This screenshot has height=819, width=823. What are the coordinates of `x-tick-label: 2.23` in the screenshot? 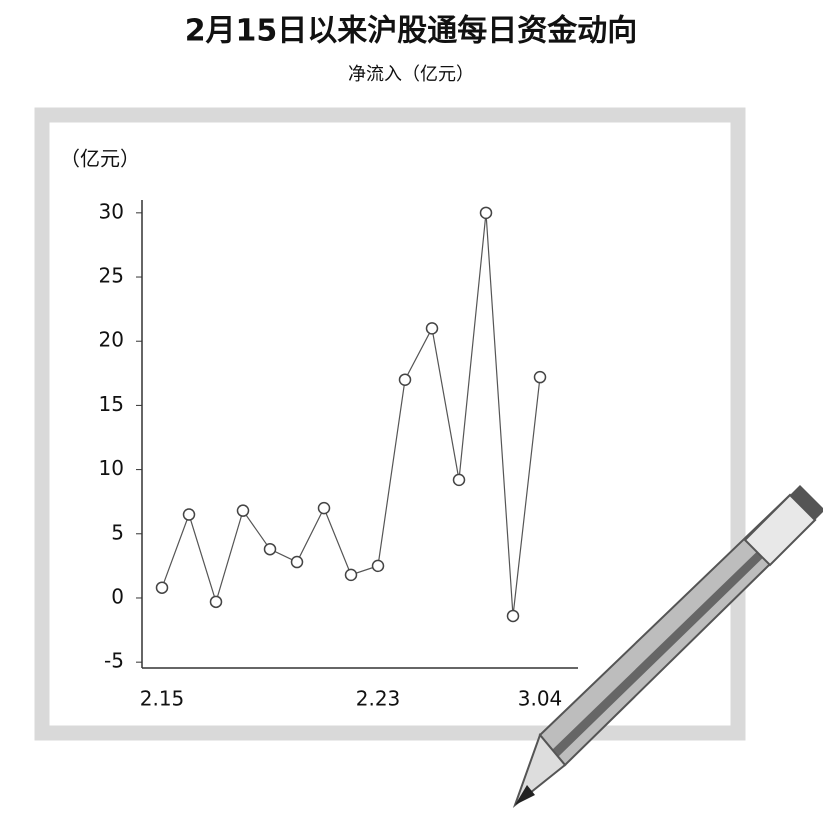 It's located at (378, 699).